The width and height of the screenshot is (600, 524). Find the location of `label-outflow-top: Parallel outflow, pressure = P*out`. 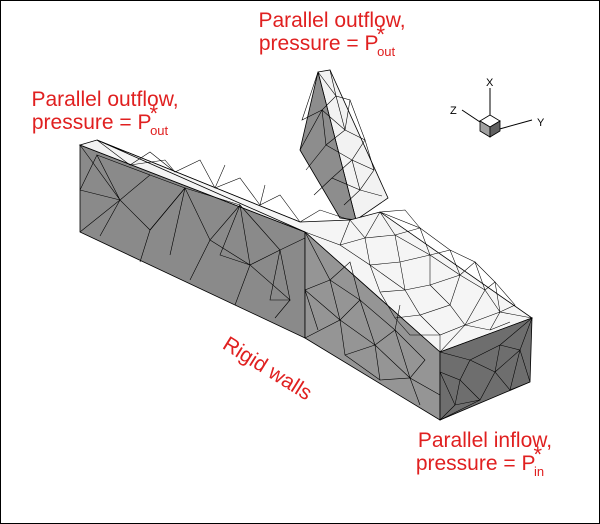

label-outflow-top: Parallel outflow, pressure = P*out is located at coordinates (332, 34).